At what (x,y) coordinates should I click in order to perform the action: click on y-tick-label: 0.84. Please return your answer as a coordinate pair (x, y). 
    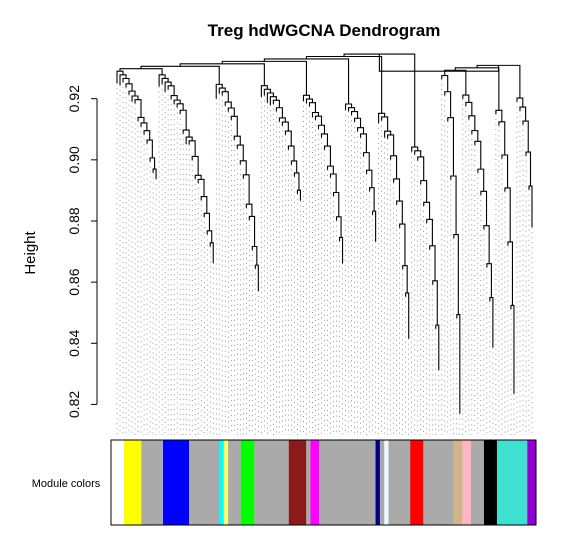
    Looking at the image, I should click on (74, 342).